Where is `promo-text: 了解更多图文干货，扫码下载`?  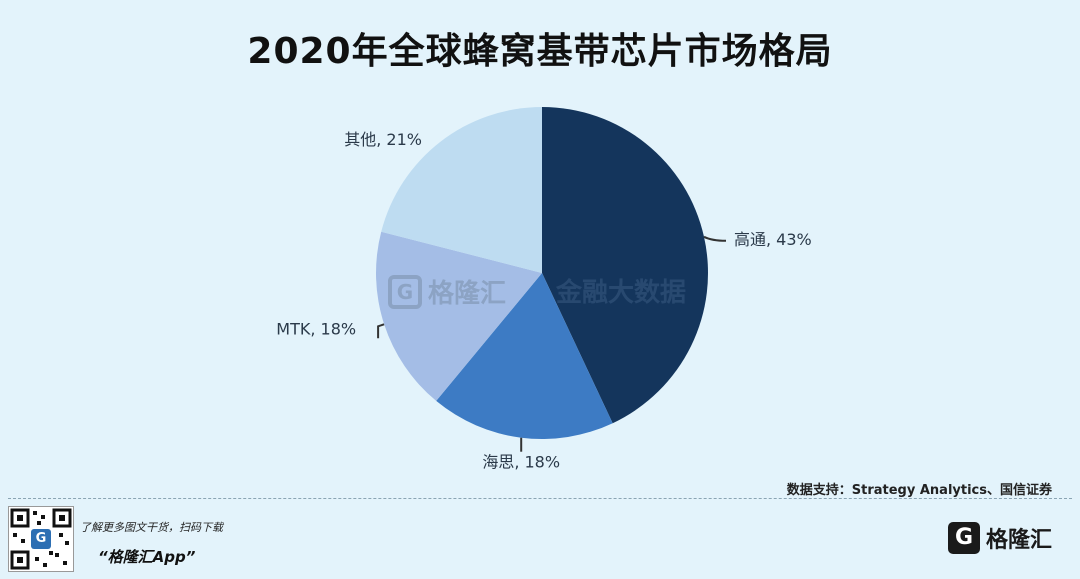 promo-text: 了解更多图文干货，扫码下载 is located at coordinates (151, 527).